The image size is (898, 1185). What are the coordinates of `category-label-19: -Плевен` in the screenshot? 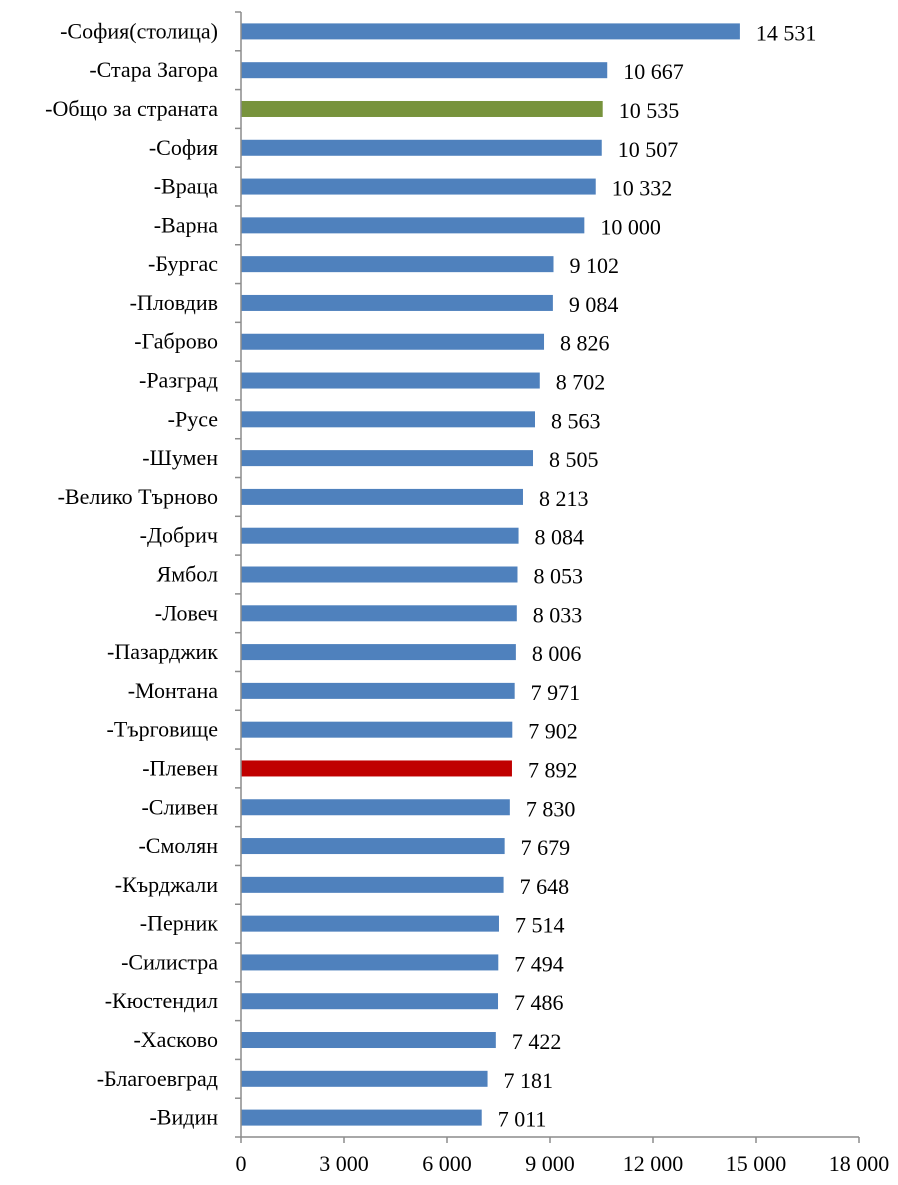 It's located at (180, 767).